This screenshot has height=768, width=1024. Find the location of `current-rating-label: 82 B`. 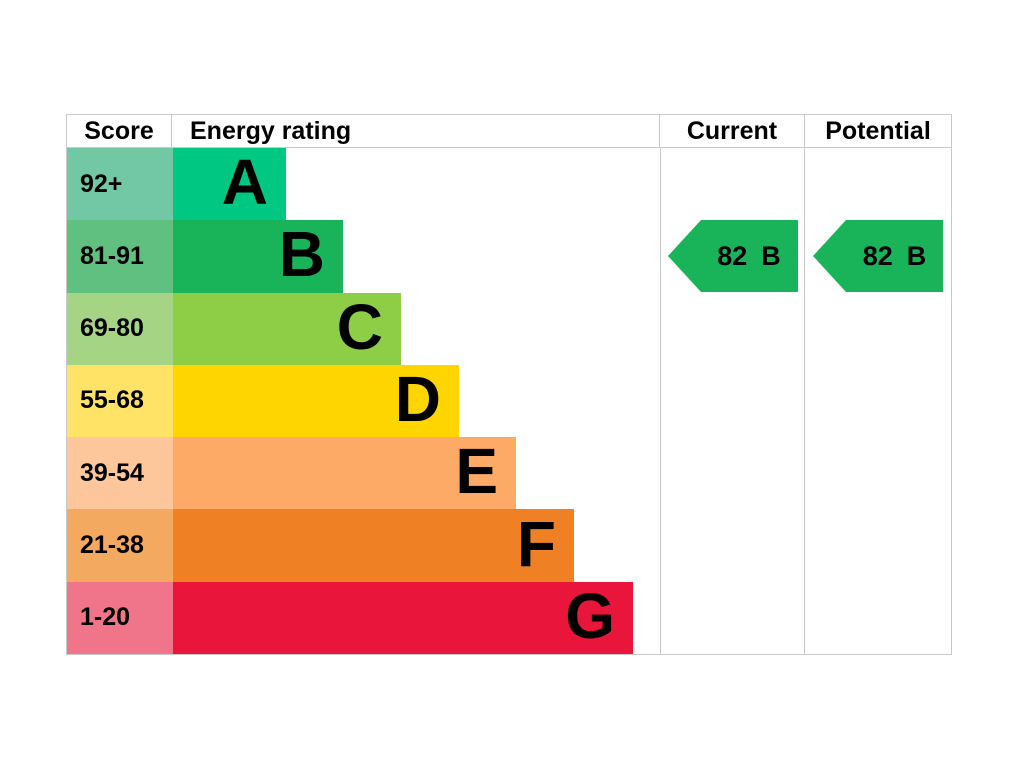

current-rating-label: 82 B is located at coordinates (733, 256).